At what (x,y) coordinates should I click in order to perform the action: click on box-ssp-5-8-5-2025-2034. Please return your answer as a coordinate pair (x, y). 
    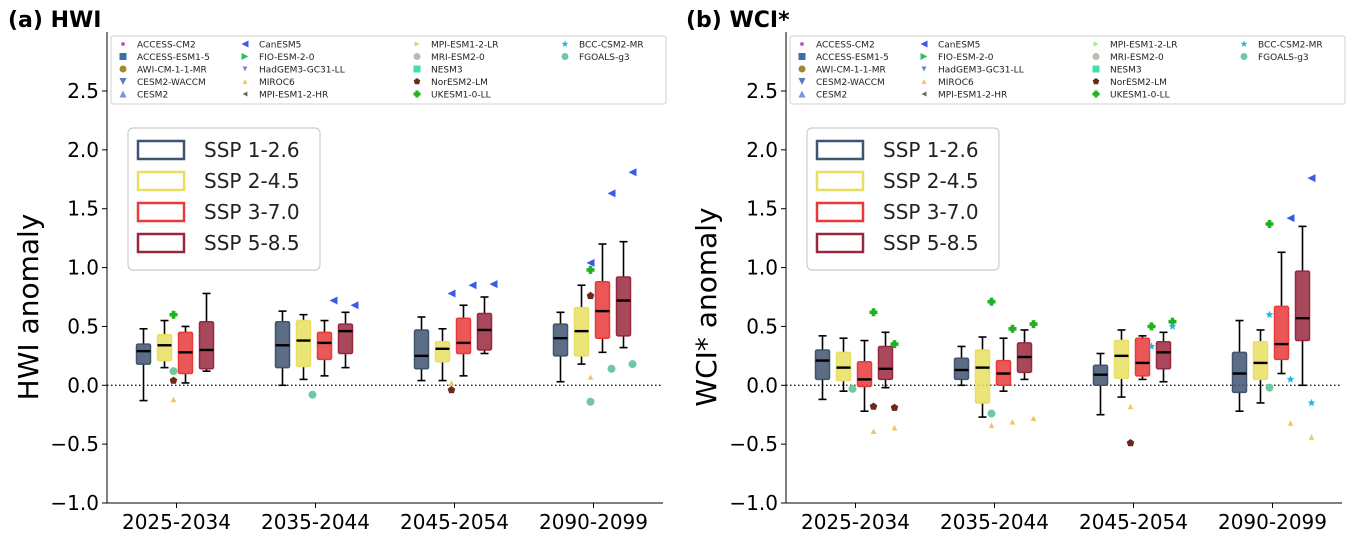
    Looking at the image, I should click on (885, 360).